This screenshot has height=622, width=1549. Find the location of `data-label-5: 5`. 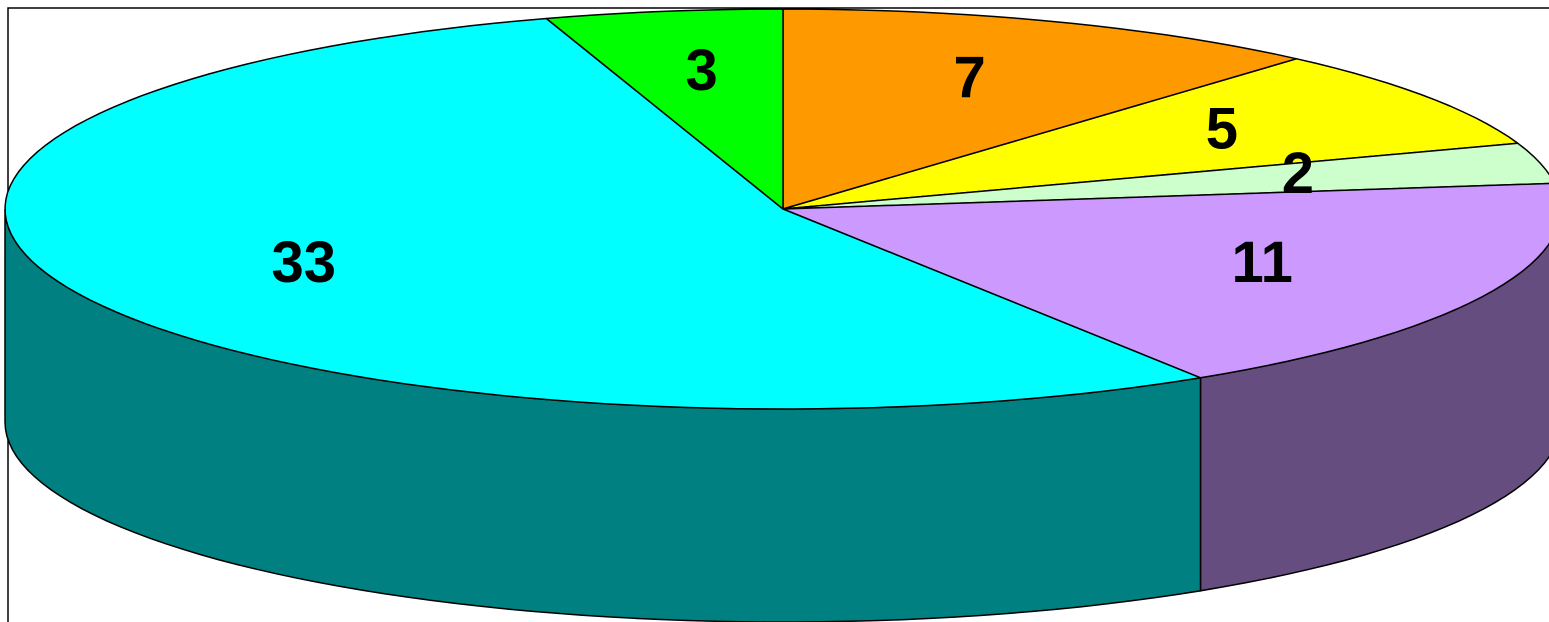

data-label-5: 5 is located at coordinates (1222, 128).